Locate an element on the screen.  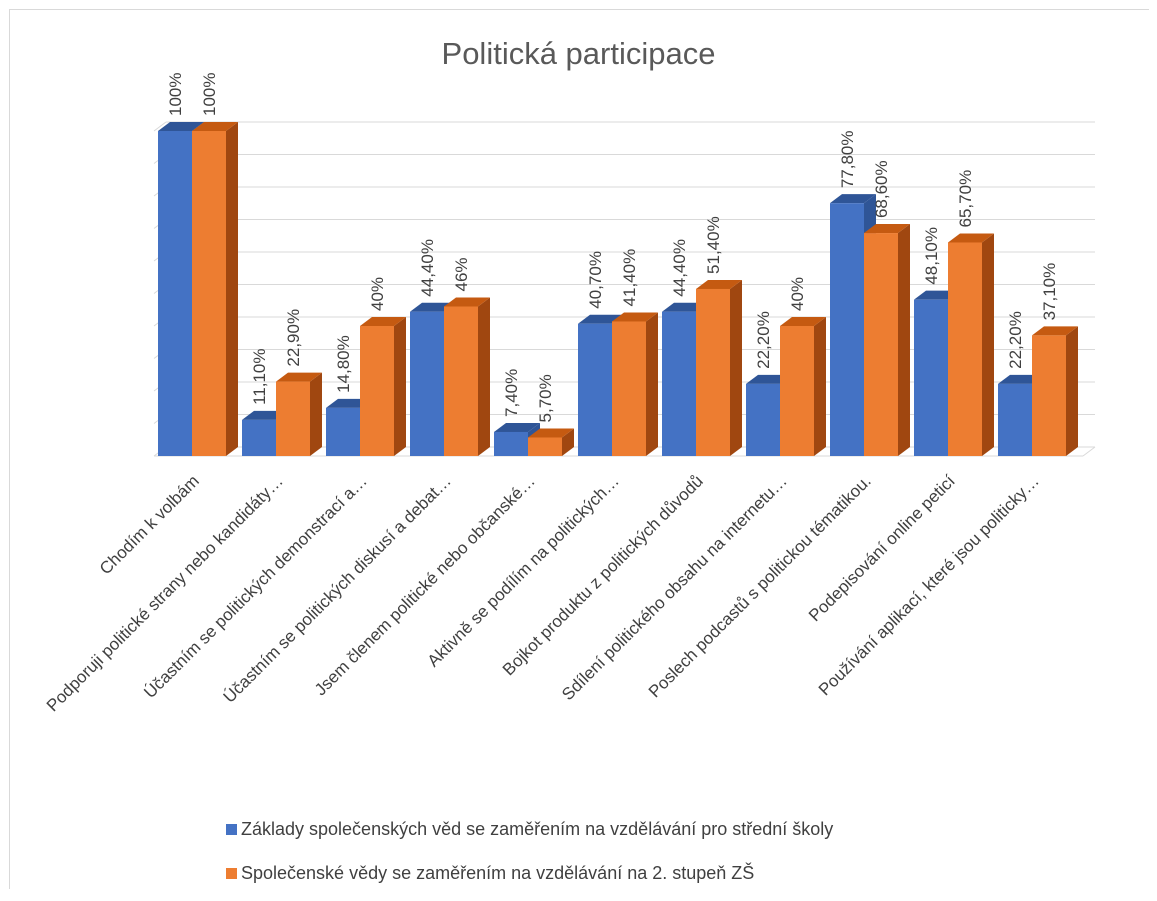
data-label-s2-8: 68,60% is located at coordinates (881, 189).